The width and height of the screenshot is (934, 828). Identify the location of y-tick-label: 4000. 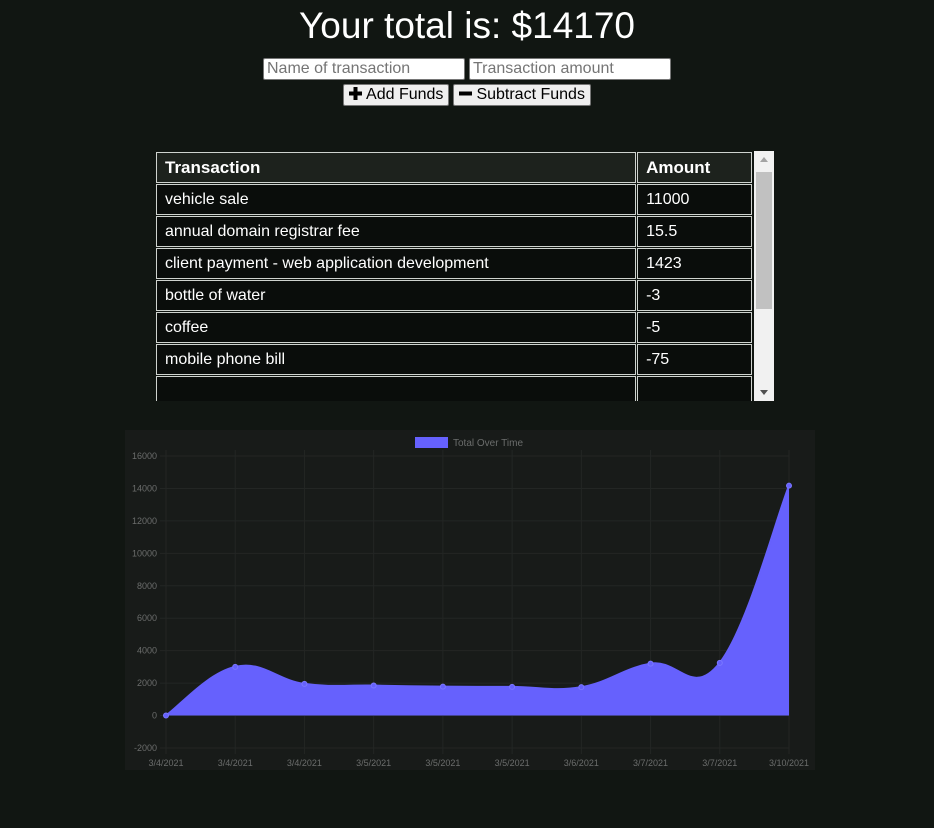
(147, 651).